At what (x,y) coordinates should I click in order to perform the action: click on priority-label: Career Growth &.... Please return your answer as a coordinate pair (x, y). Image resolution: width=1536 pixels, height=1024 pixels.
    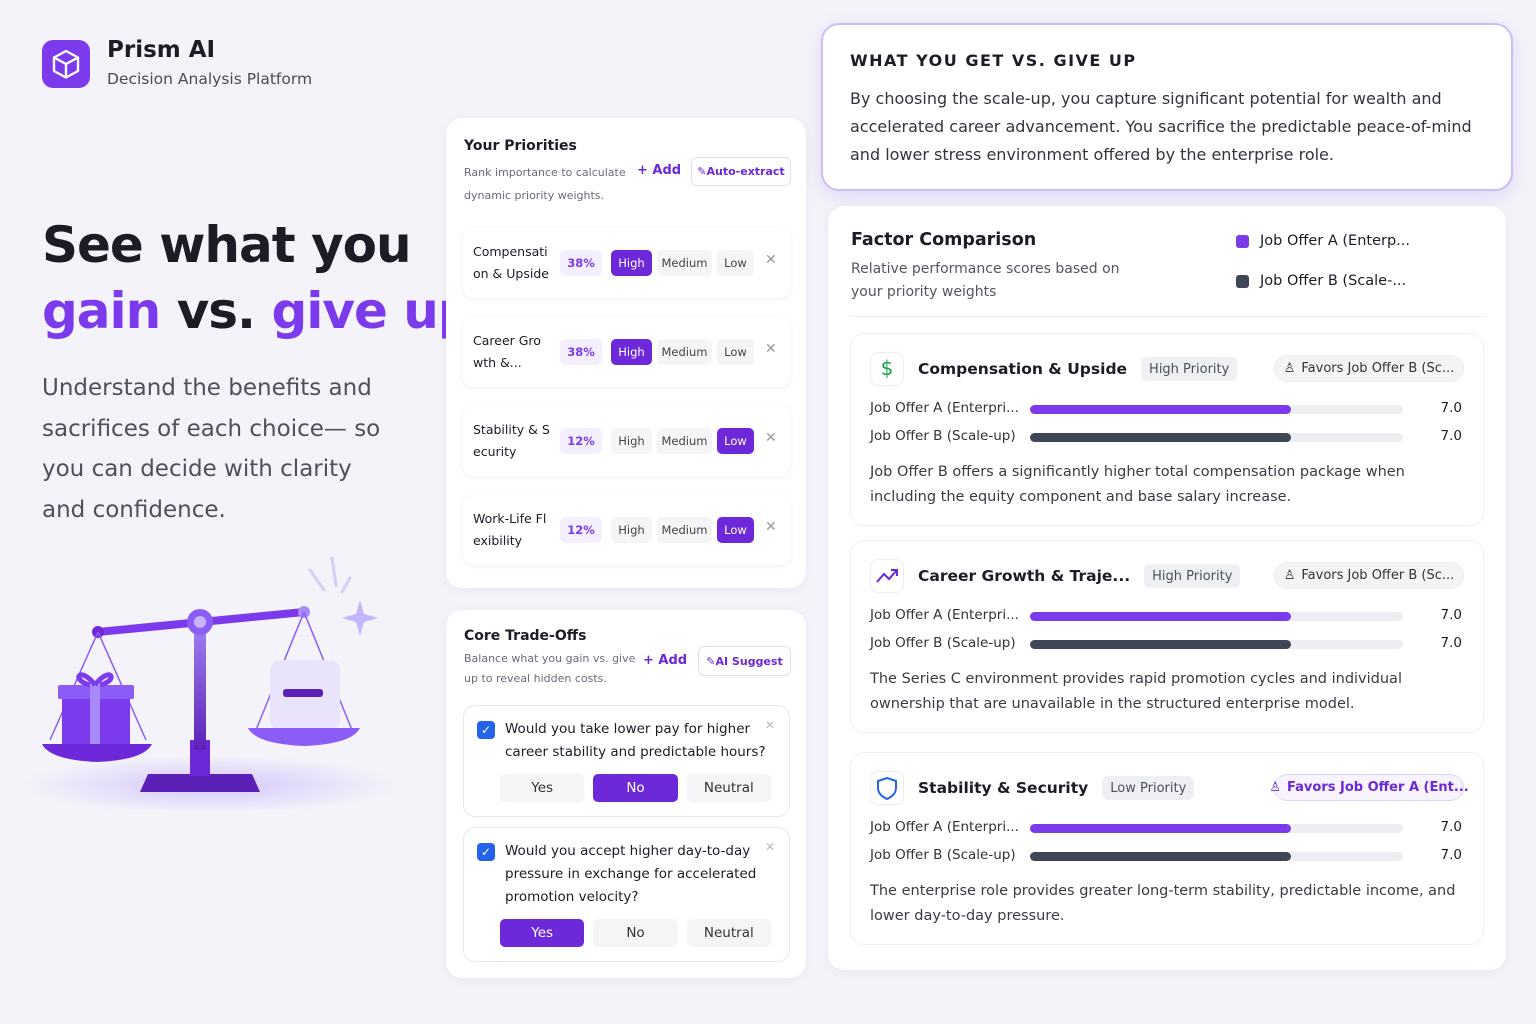
    Looking at the image, I should click on (507, 351).